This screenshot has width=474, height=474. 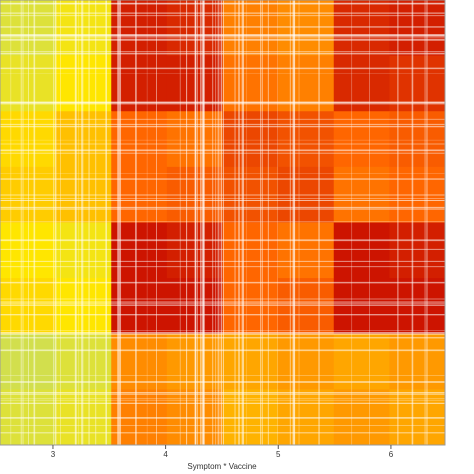 I want to click on x-tick-label: 3, so click(x=53, y=454).